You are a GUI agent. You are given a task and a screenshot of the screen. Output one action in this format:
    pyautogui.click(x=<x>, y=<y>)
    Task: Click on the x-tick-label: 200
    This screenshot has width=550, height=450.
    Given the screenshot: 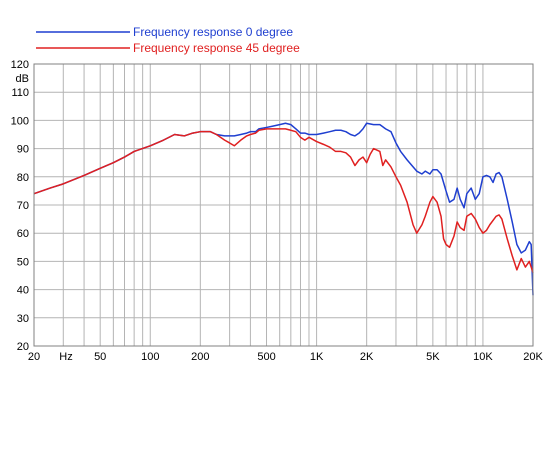 What is the action you would take?
    pyautogui.click(x=200, y=357)
    